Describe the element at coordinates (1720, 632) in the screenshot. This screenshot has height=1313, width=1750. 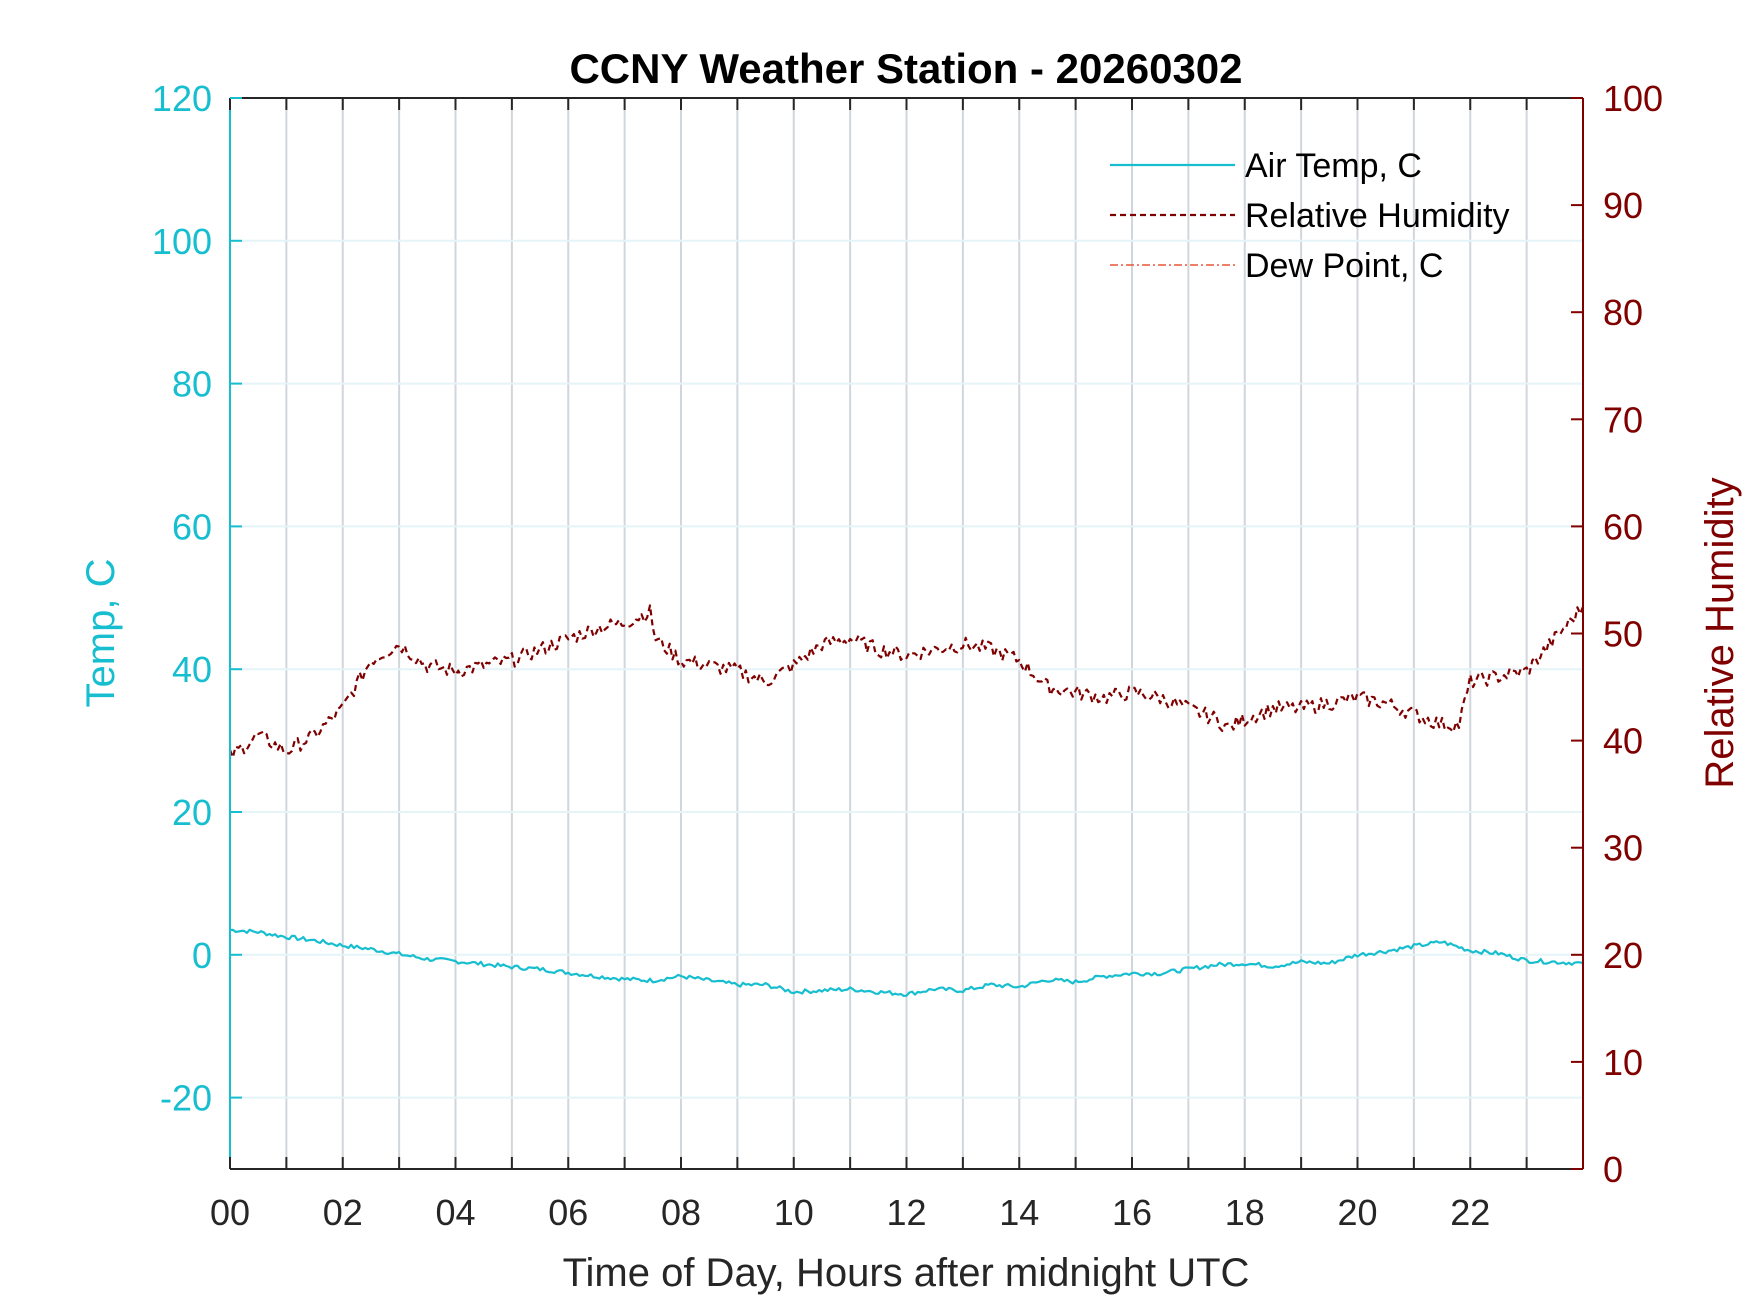
I see `right-y-axis-label: Relative Humidity` at that location.